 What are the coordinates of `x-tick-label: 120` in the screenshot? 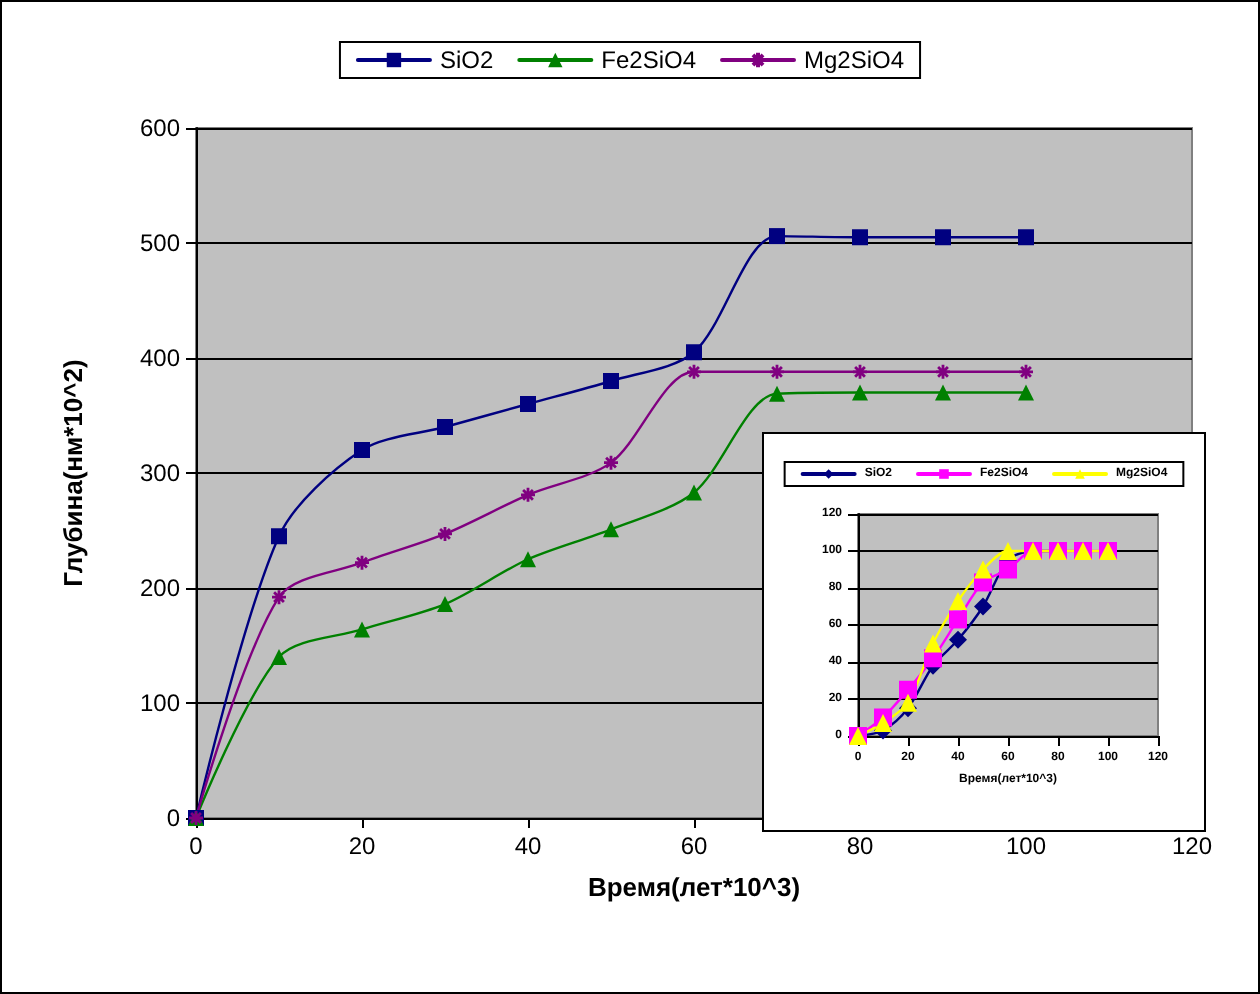 It's located at (1192, 846).